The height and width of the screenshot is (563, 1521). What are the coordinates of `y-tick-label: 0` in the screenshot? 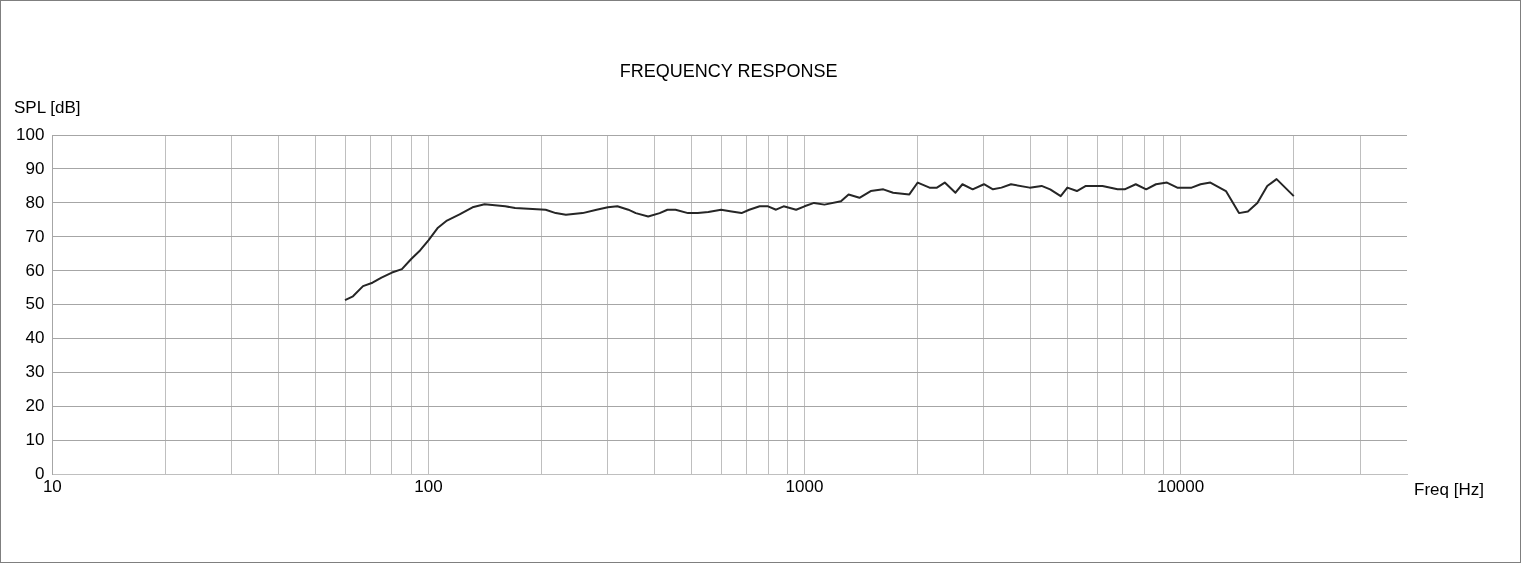 It's located at (39, 474).